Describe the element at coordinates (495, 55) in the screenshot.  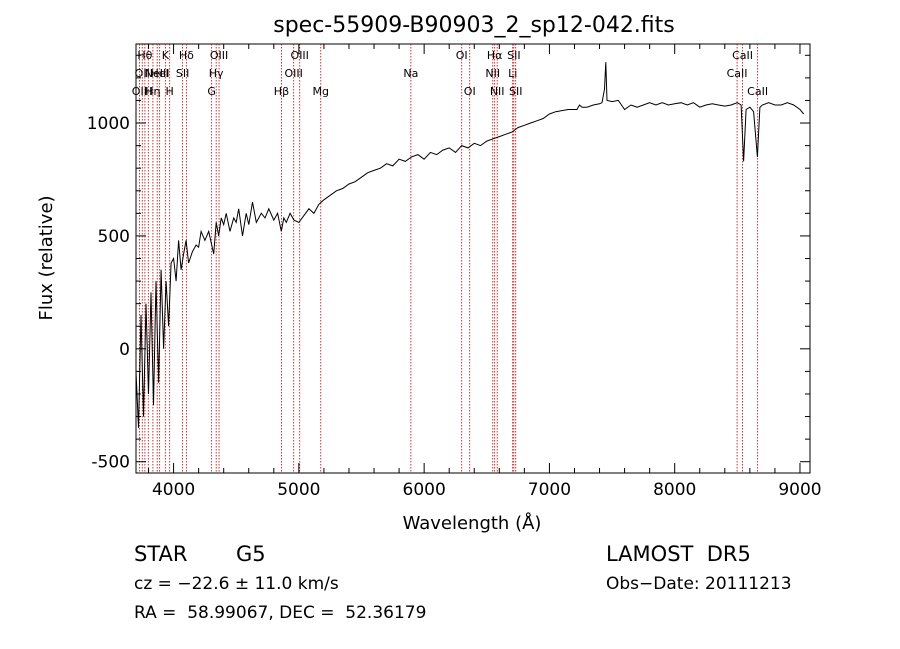
I see `line-label: Hα` at that location.